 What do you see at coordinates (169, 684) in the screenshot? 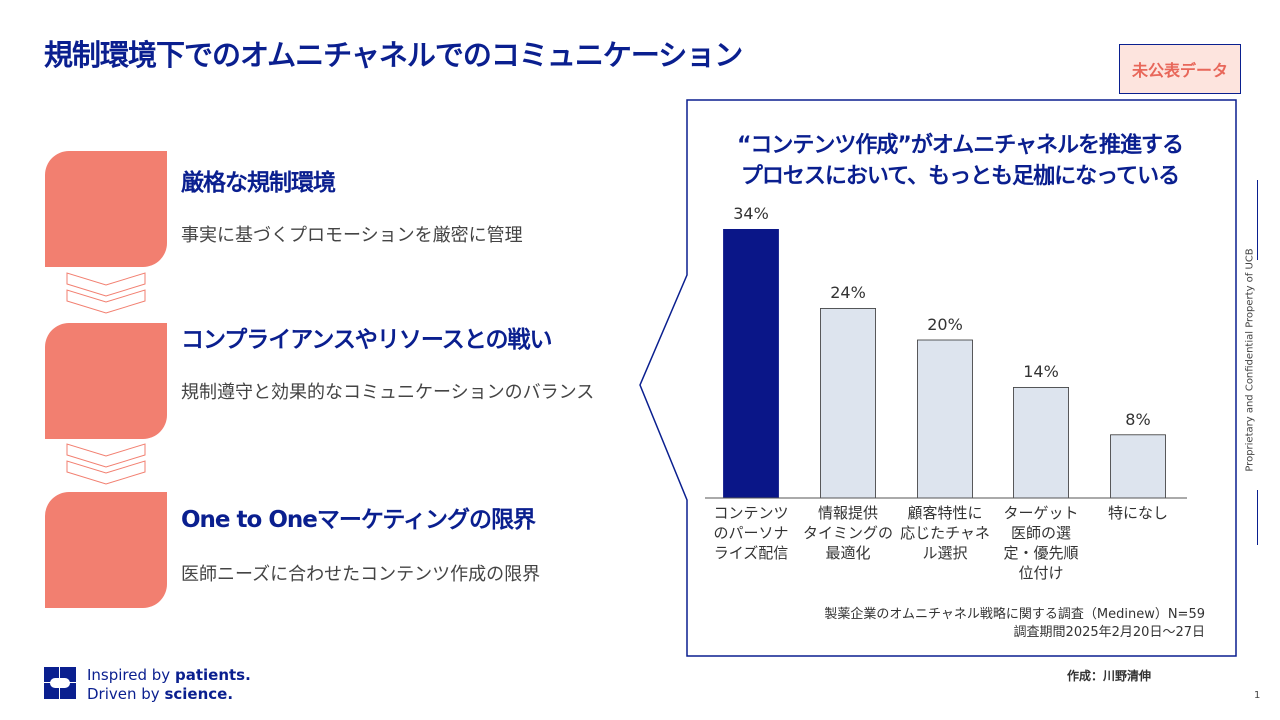
I see `tagline: Inspired by patients. Driven by science.` at bounding box center [169, 684].